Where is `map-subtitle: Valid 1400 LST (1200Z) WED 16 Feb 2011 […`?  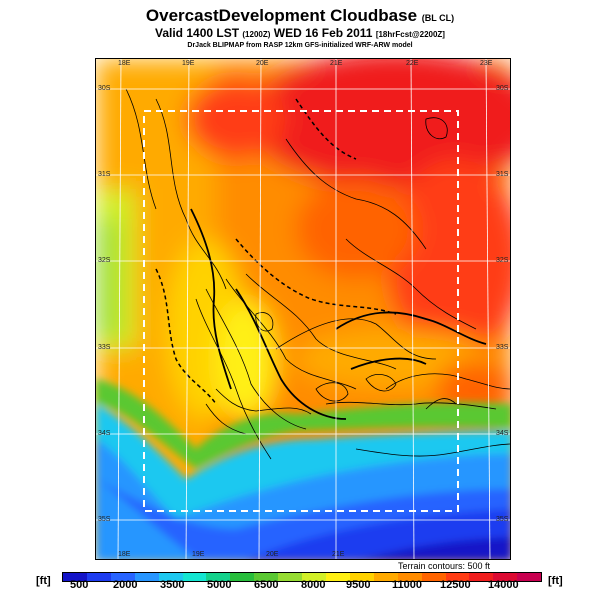
map-subtitle: Valid 1400 LST (1200Z) WED 16 Feb 2011 [… is located at coordinates (300, 33).